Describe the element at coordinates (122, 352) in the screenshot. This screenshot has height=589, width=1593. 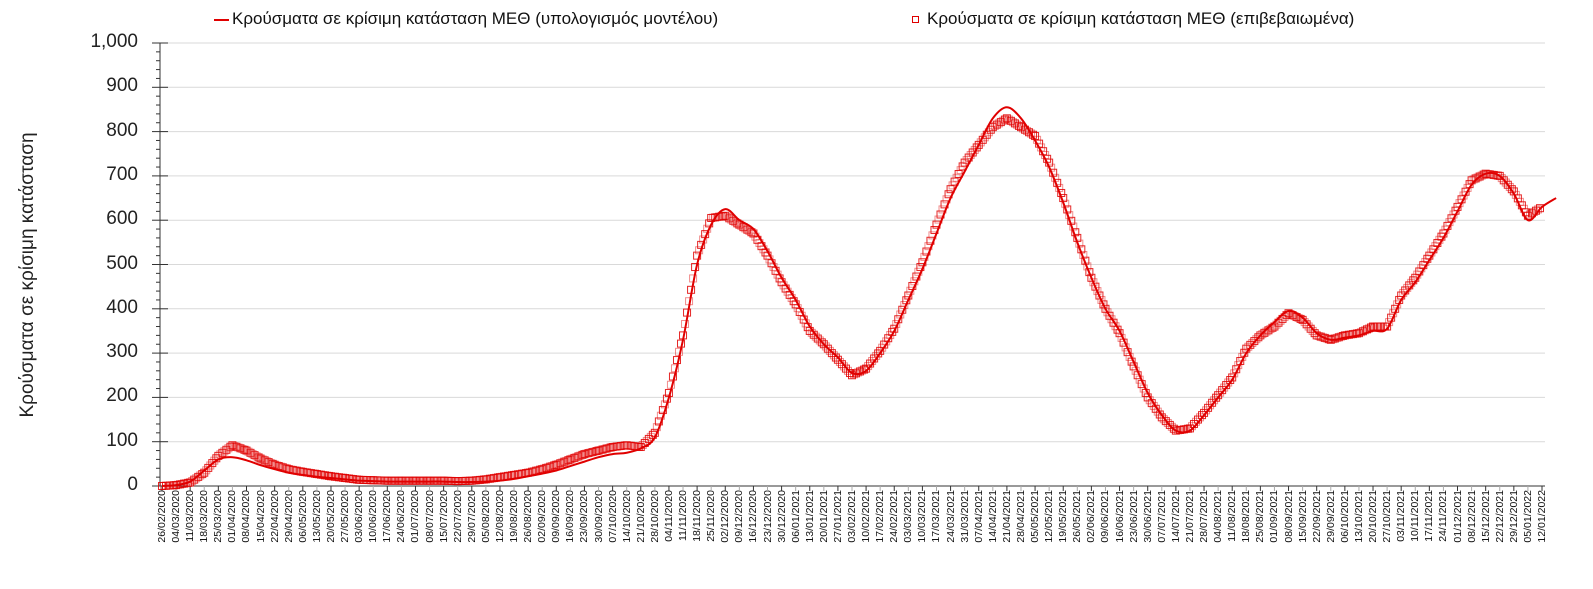
I see `y-tick-label: 300` at that location.